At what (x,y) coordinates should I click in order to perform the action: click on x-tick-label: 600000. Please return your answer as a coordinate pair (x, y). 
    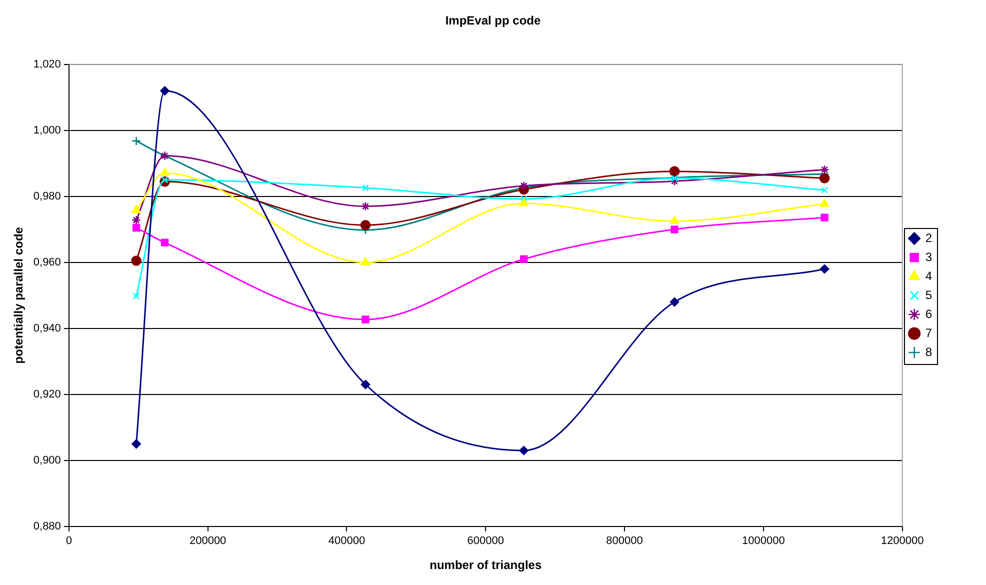
    Looking at the image, I should click on (485, 541).